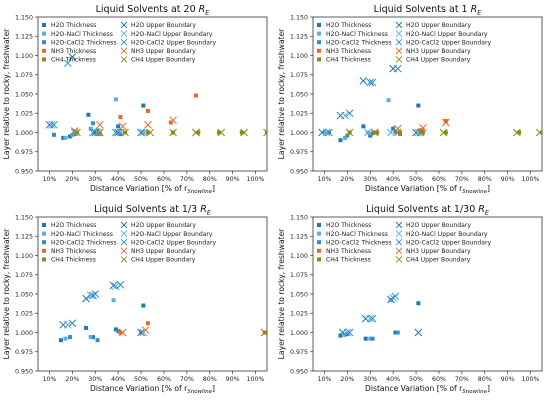  I want to click on x-tick-label: 50%, so click(416, 379).